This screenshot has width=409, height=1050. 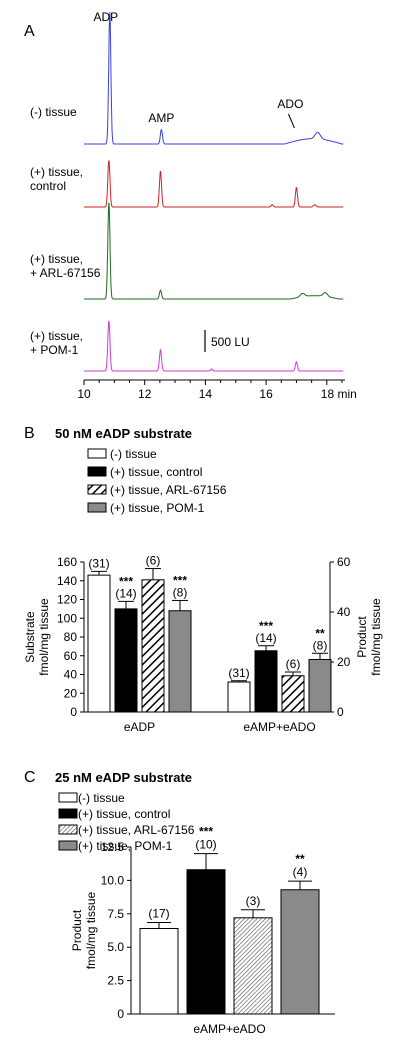 What do you see at coordinates (253, 901) in the screenshot?
I see `n-label: (3)` at bounding box center [253, 901].